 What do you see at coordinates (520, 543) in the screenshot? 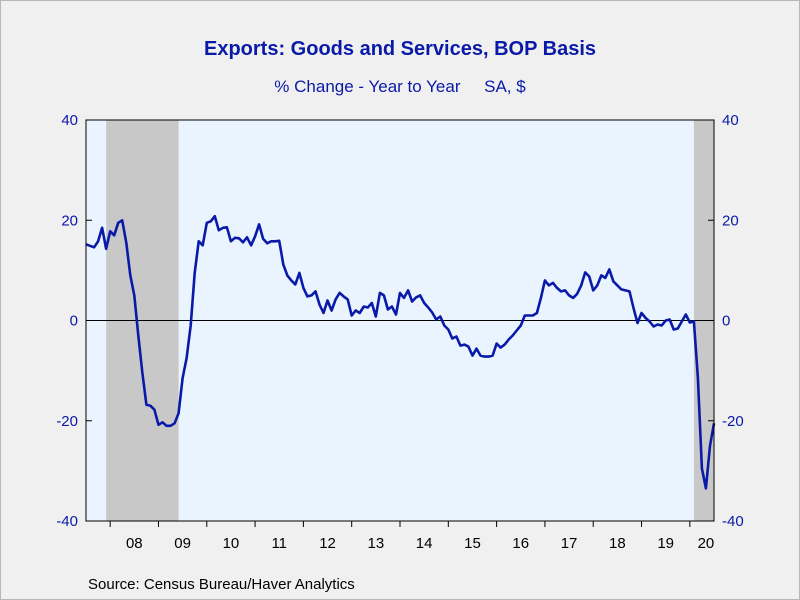
I see `x-tick-label: 16` at bounding box center [520, 543].